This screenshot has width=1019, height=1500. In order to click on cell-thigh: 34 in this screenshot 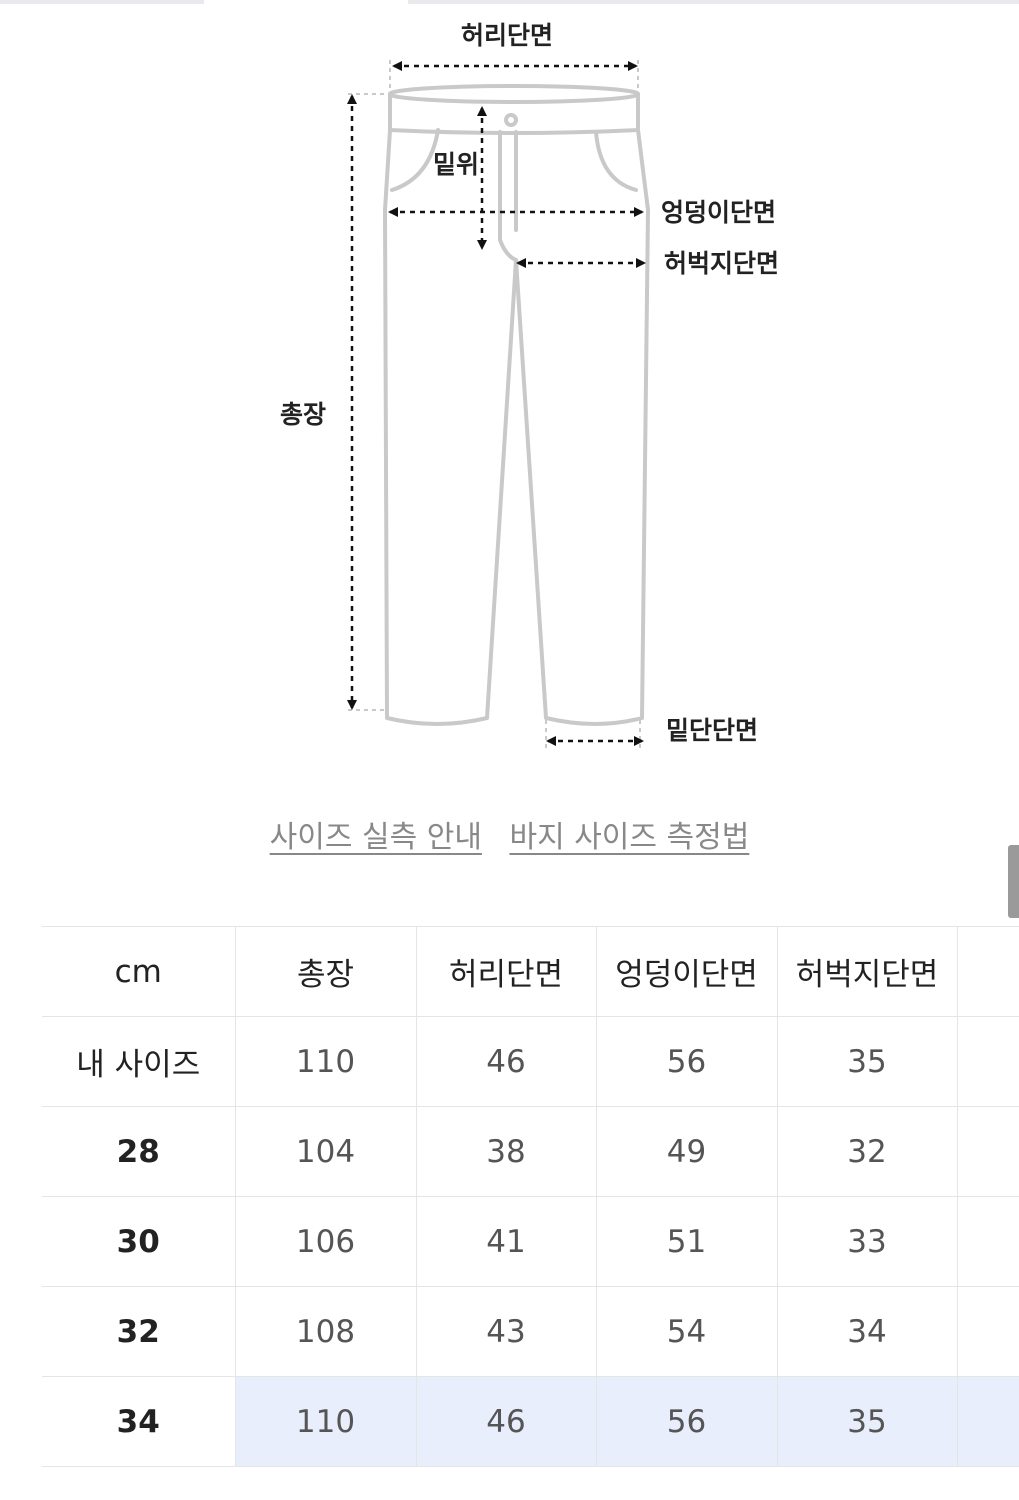, I will do `click(866, 1331)`.